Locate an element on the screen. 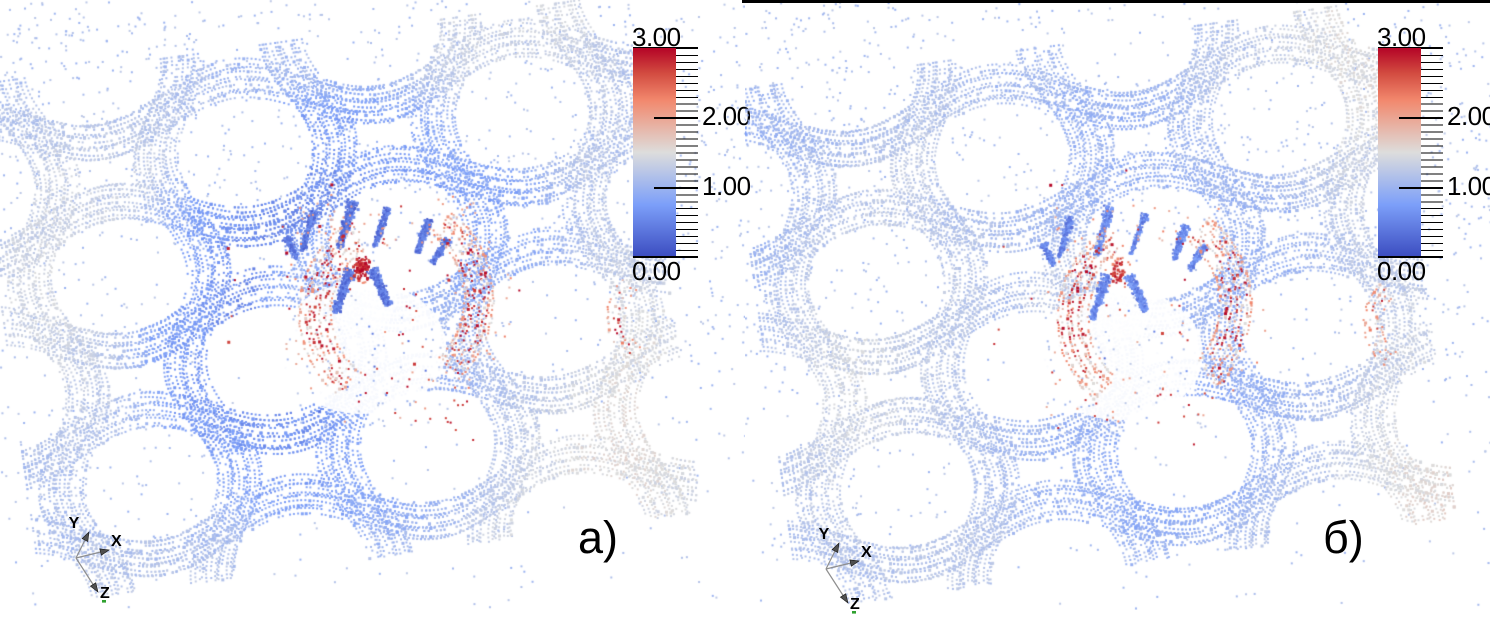  top-border-line is located at coordinates (1116, 1).